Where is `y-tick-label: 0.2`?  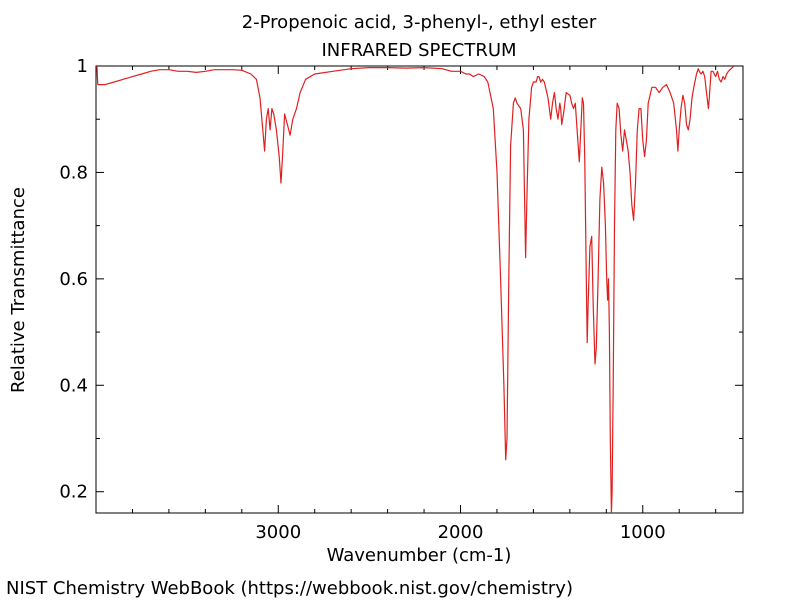
y-tick-label: 0.2 is located at coordinates (73, 492).